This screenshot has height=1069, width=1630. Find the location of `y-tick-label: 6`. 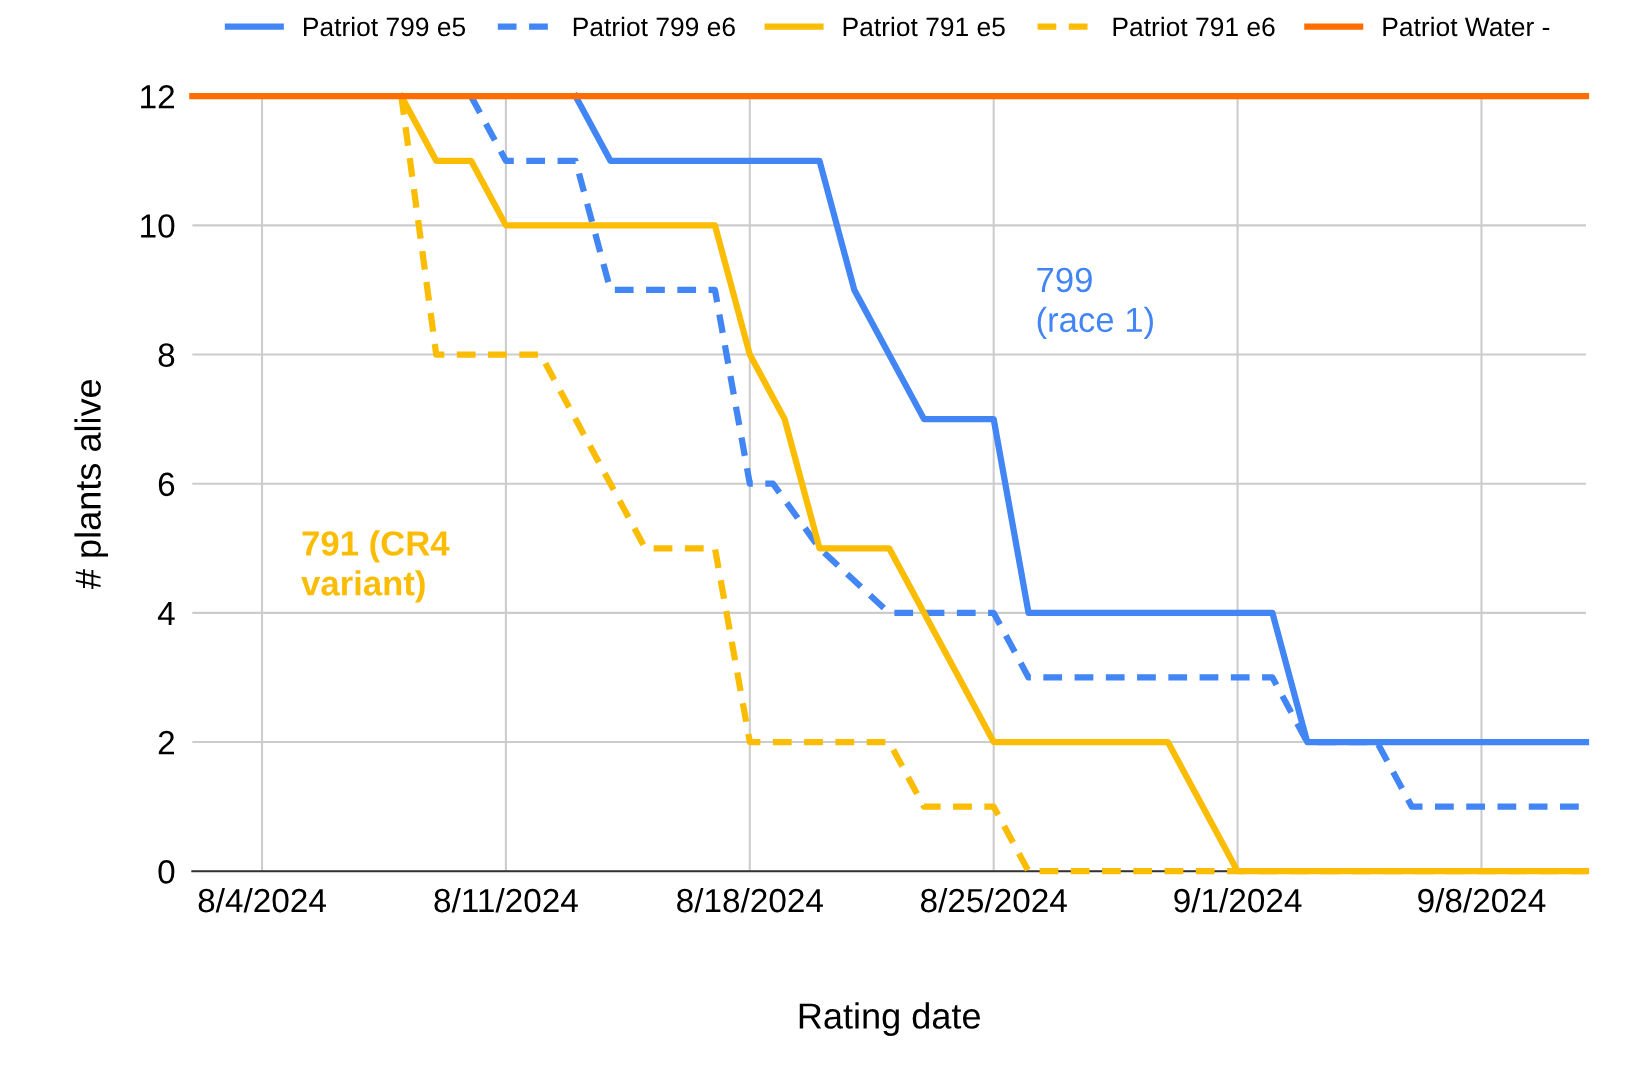

y-tick-label: 6 is located at coordinates (166, 484).